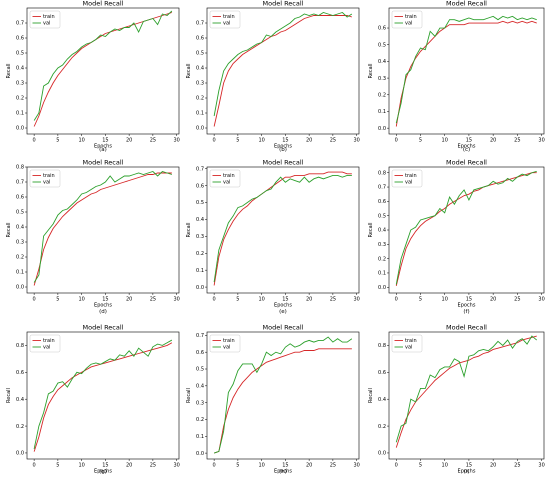 The image size is (550, 481). I want to click on panel-label: (d), so click(103, 312).